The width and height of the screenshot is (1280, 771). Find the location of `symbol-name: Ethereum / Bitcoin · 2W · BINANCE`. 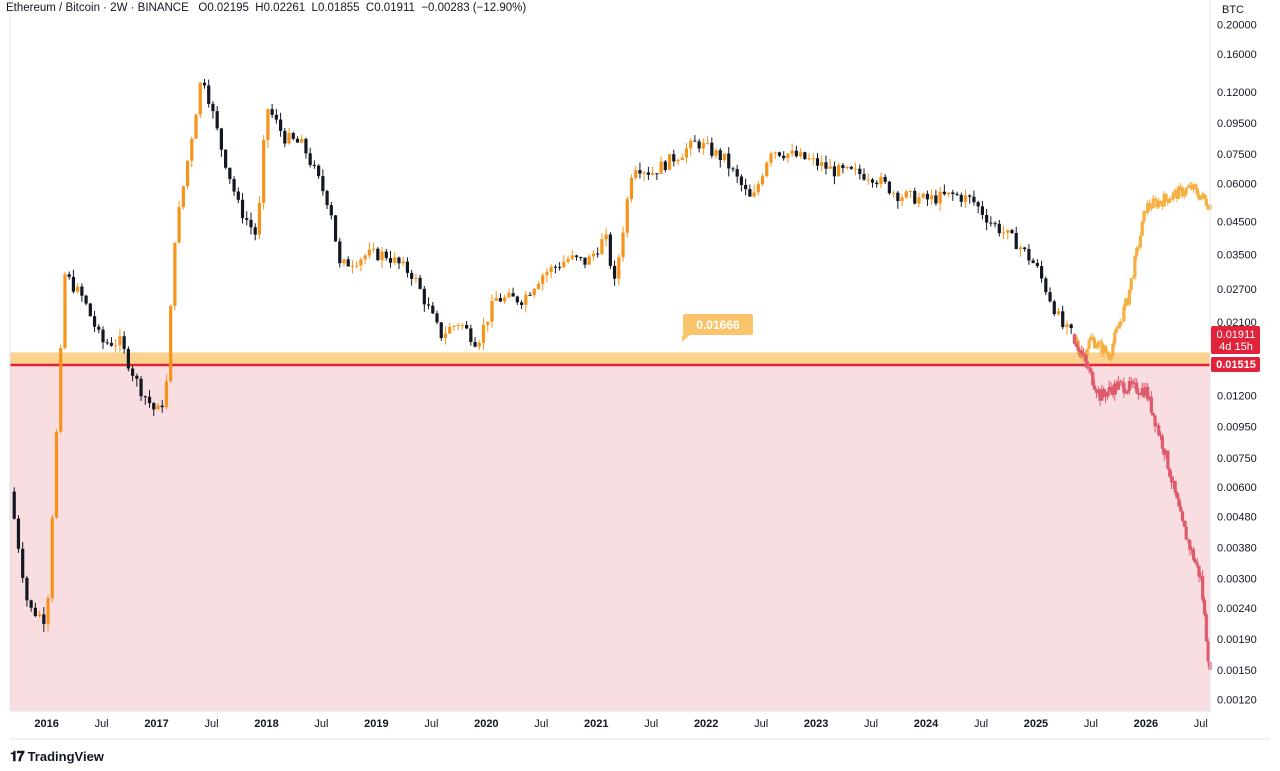

symbol-name: Ethereum / Bitcoin · 2W · BINANCE is located at coordinates (97, 8).